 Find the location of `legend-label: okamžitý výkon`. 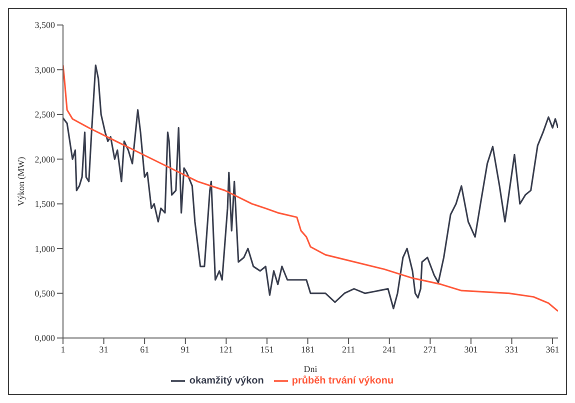

legend-label: okamžitý výkon is located at coordinates (226, 381).